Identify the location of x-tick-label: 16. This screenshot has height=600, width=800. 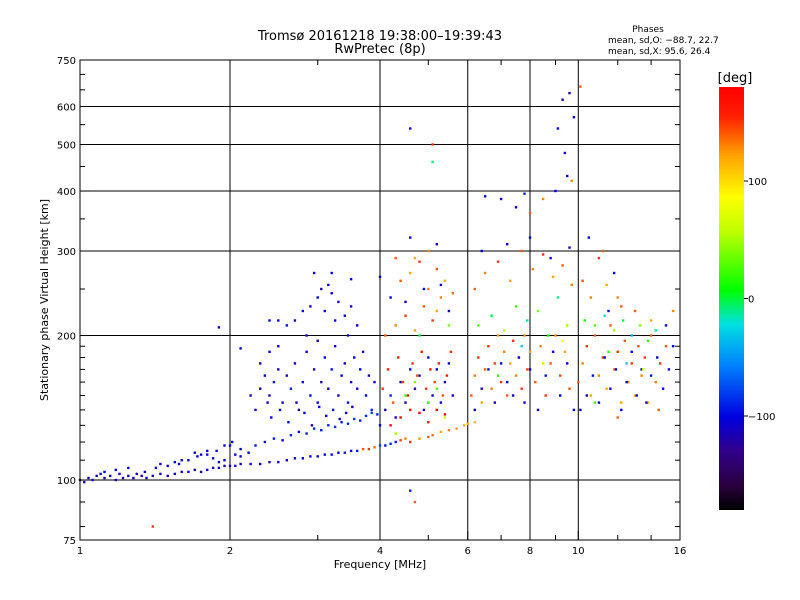
(680, 551).